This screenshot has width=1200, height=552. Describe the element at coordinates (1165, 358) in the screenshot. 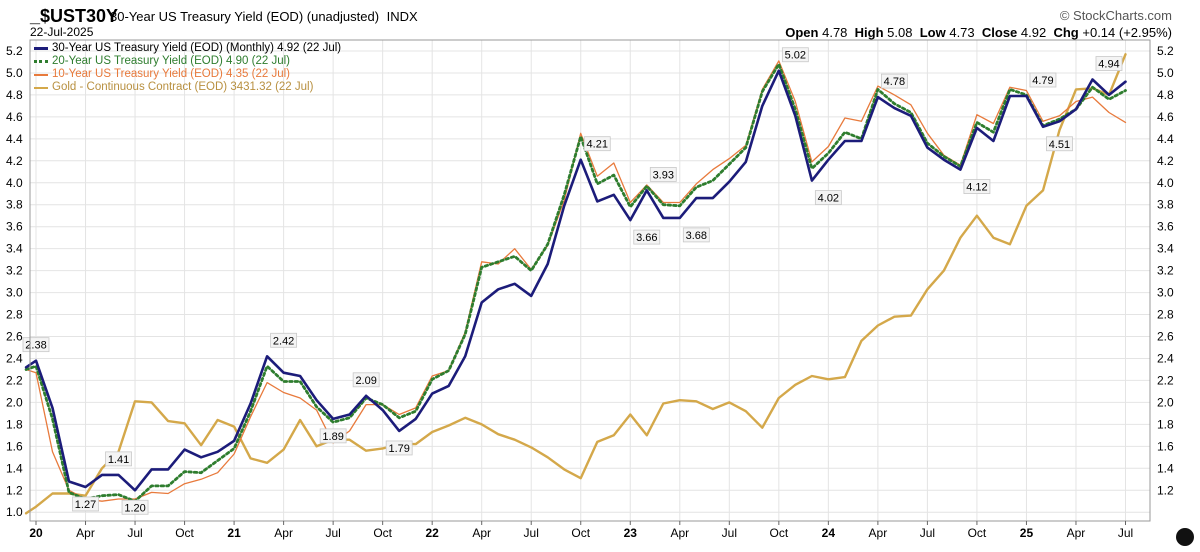

I see `y-tick-label-right: 2.4` at that location.